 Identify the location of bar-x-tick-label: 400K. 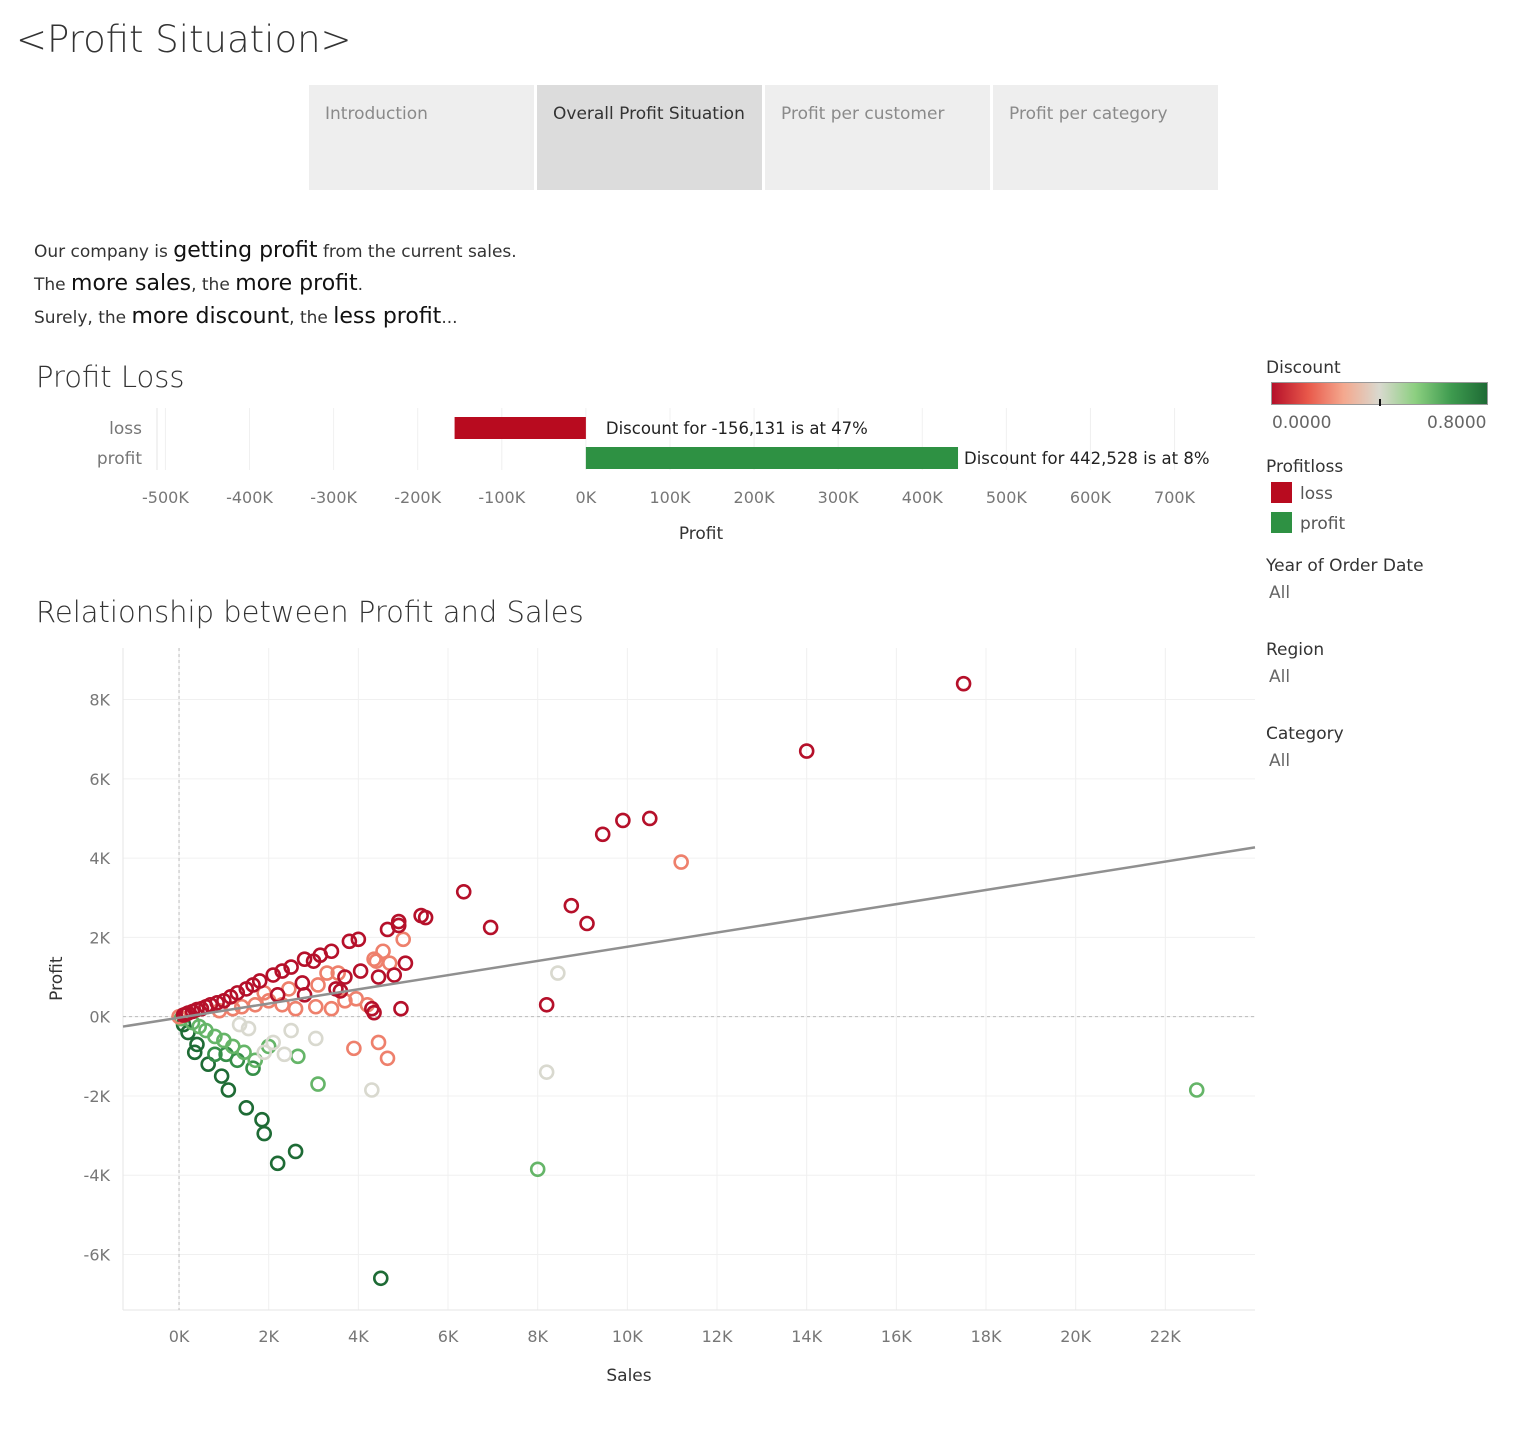
(923, 497).